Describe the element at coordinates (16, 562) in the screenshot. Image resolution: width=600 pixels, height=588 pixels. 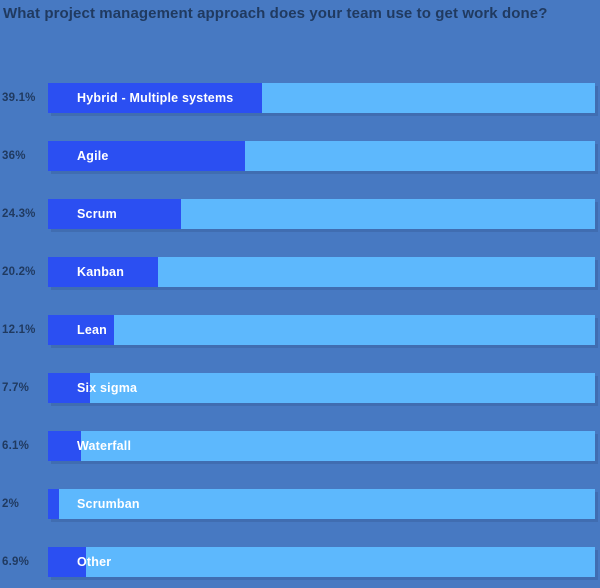
I see `percent-label: 6.9%` at that location.